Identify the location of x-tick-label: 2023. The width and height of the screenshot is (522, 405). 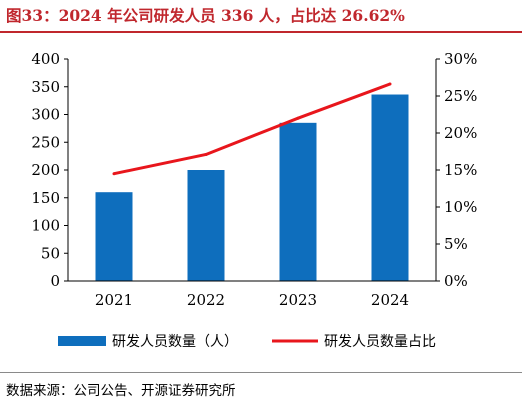
(298, 300).